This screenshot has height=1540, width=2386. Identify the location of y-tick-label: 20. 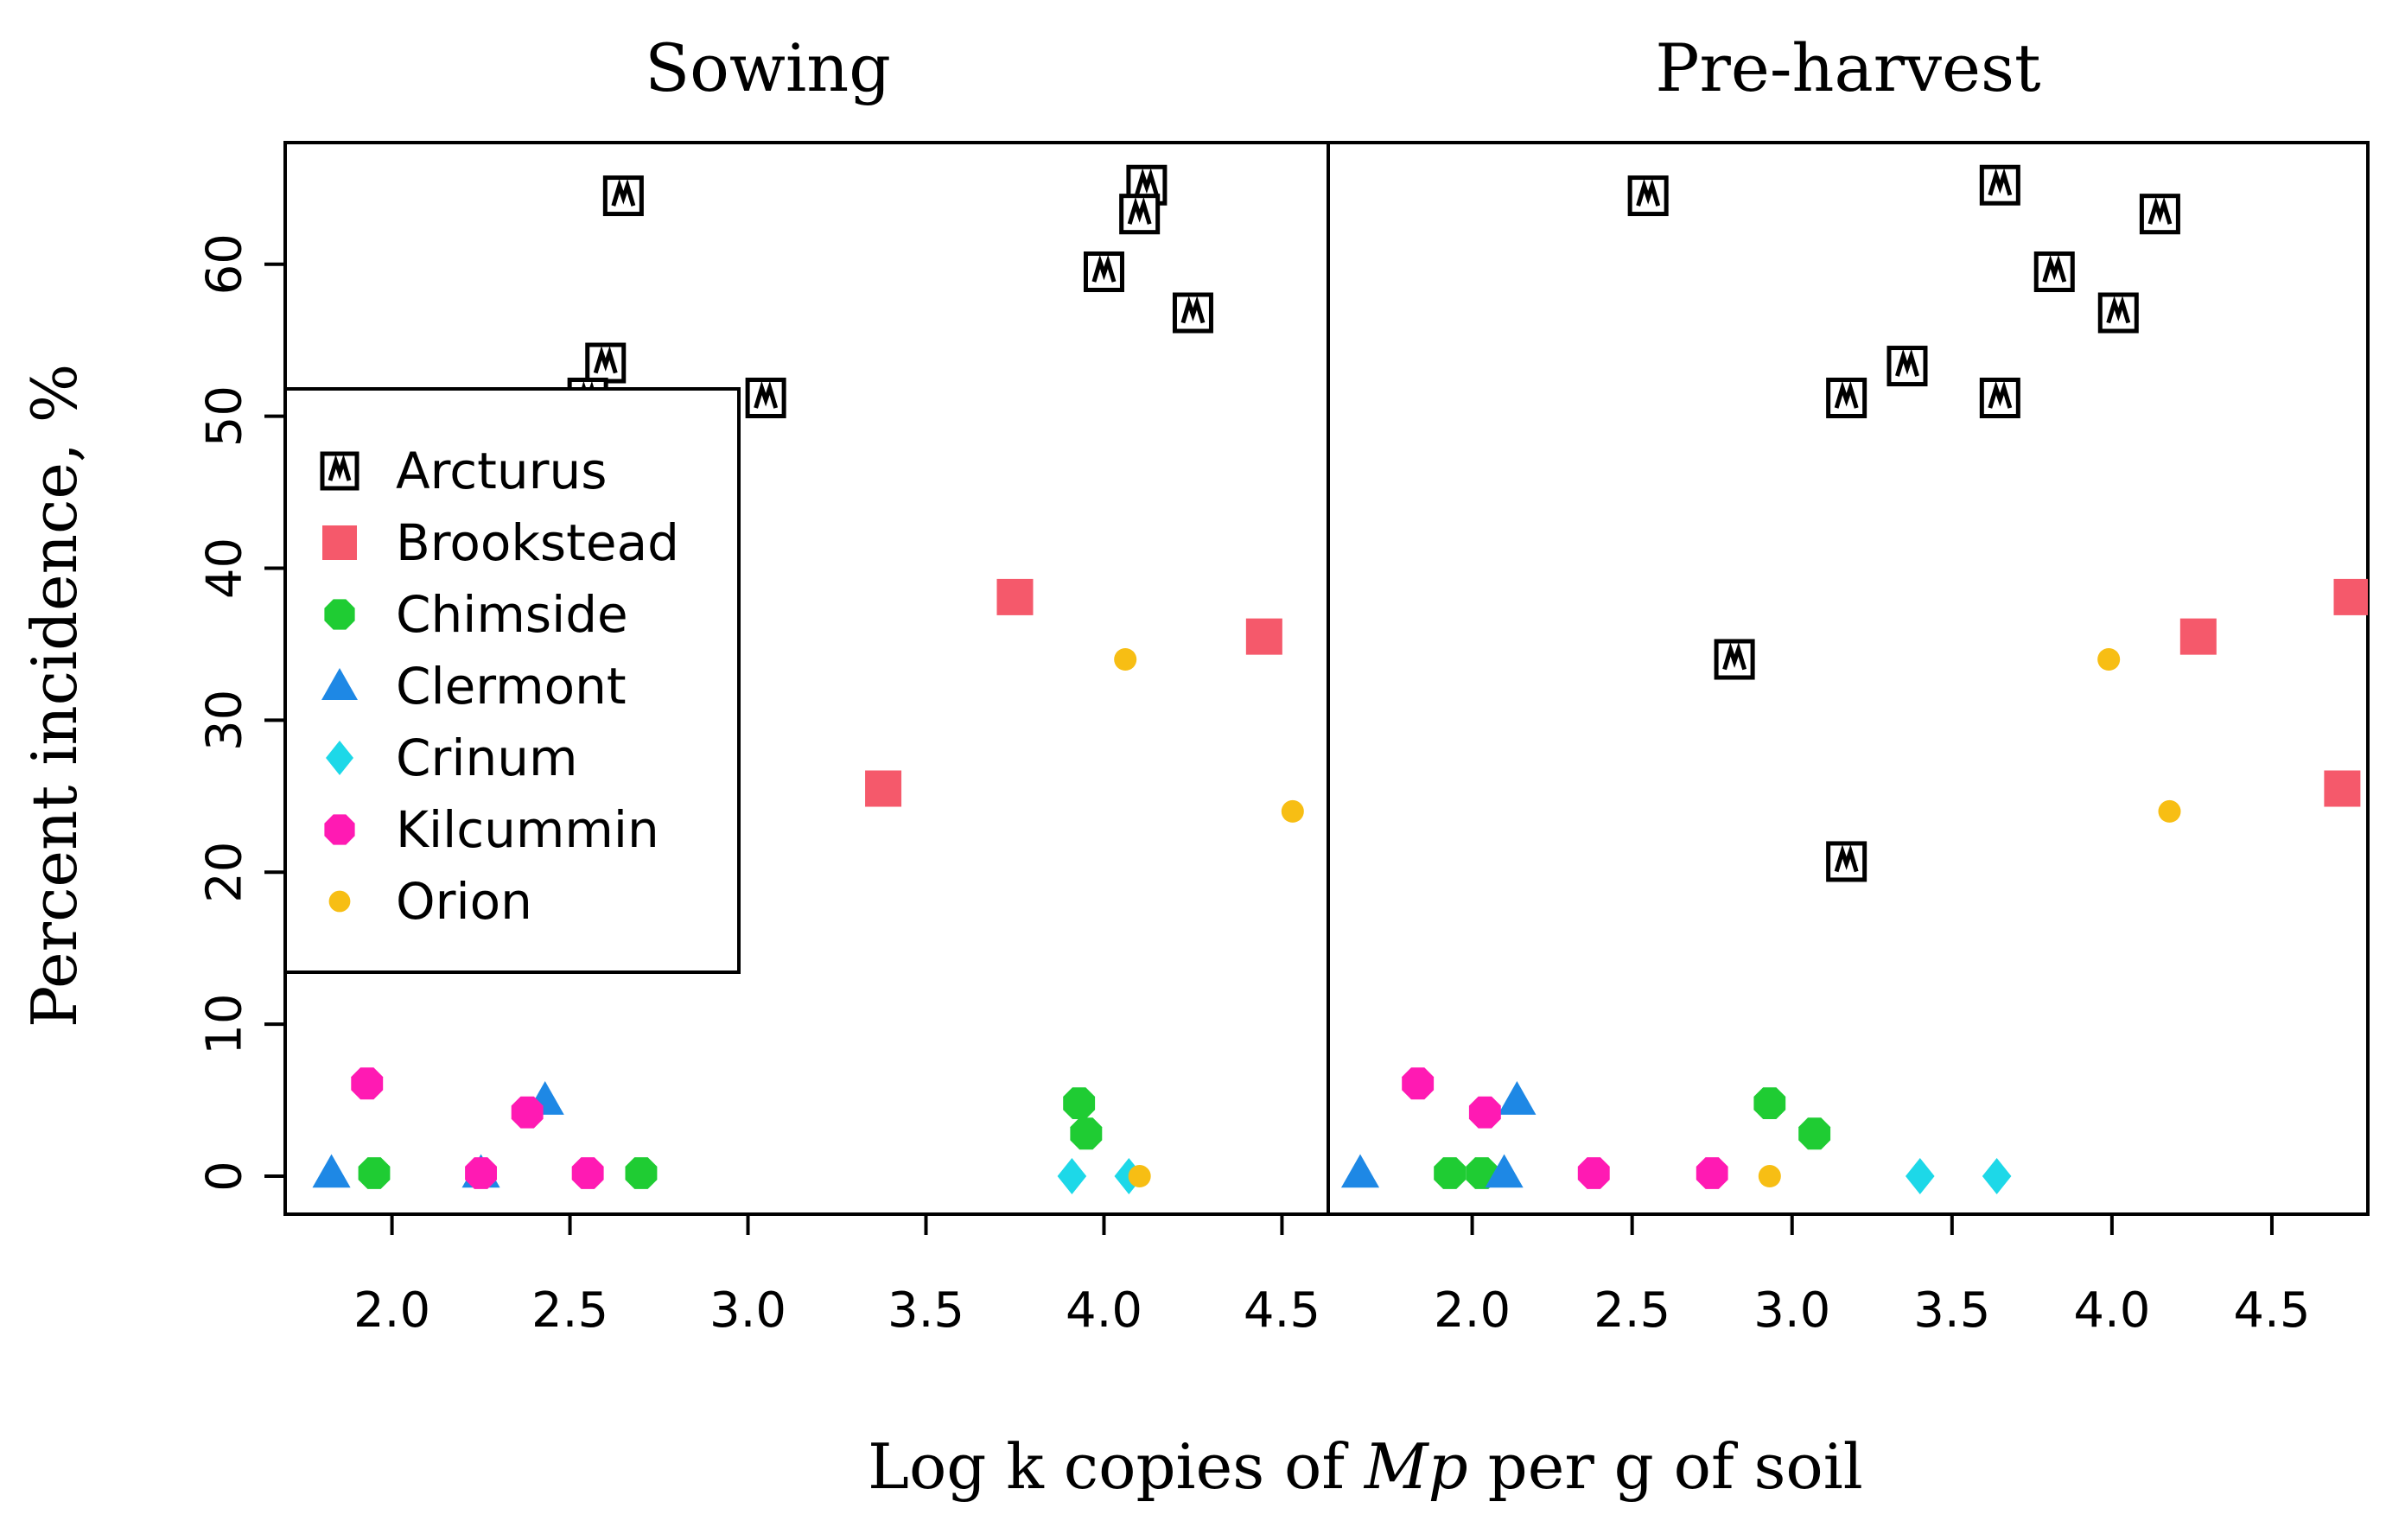
(225, 873).